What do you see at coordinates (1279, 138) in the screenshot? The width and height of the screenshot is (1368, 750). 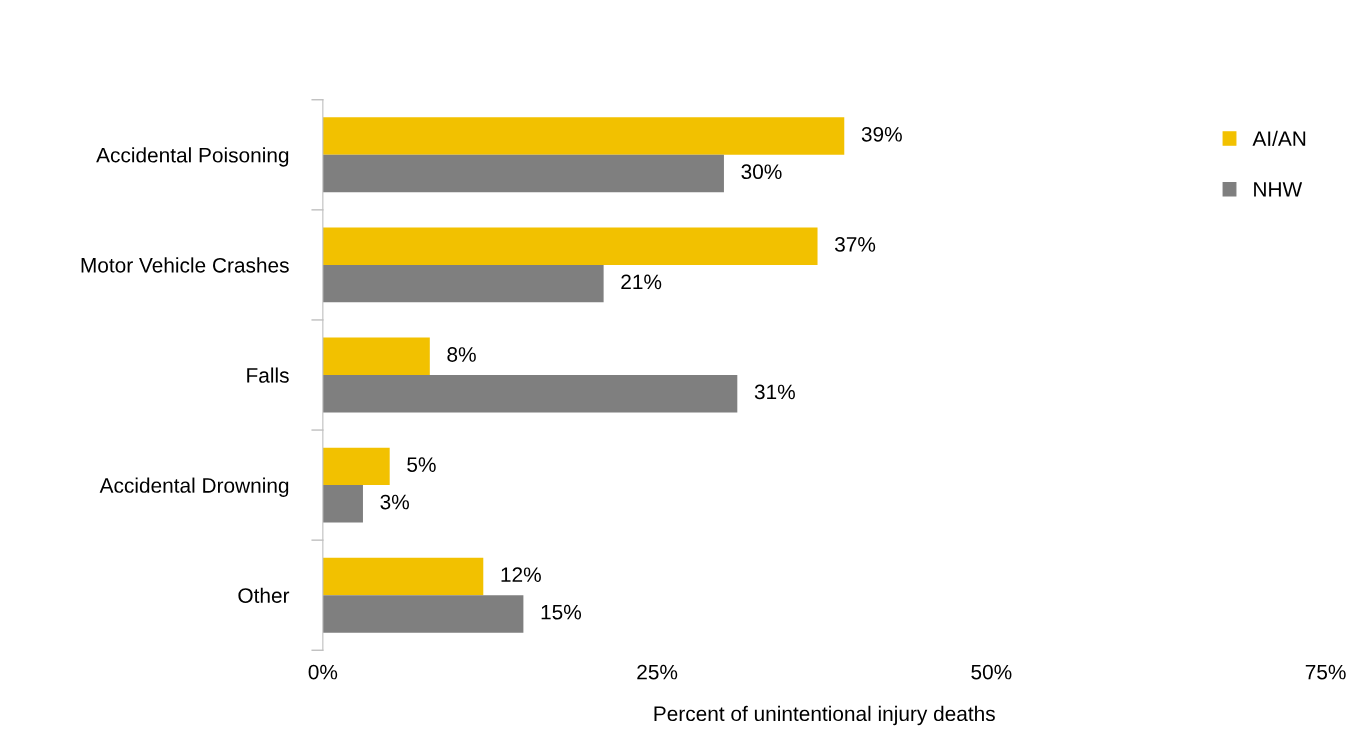 I see `legend-label: AI/AN` at bounding box center [1279, 138].